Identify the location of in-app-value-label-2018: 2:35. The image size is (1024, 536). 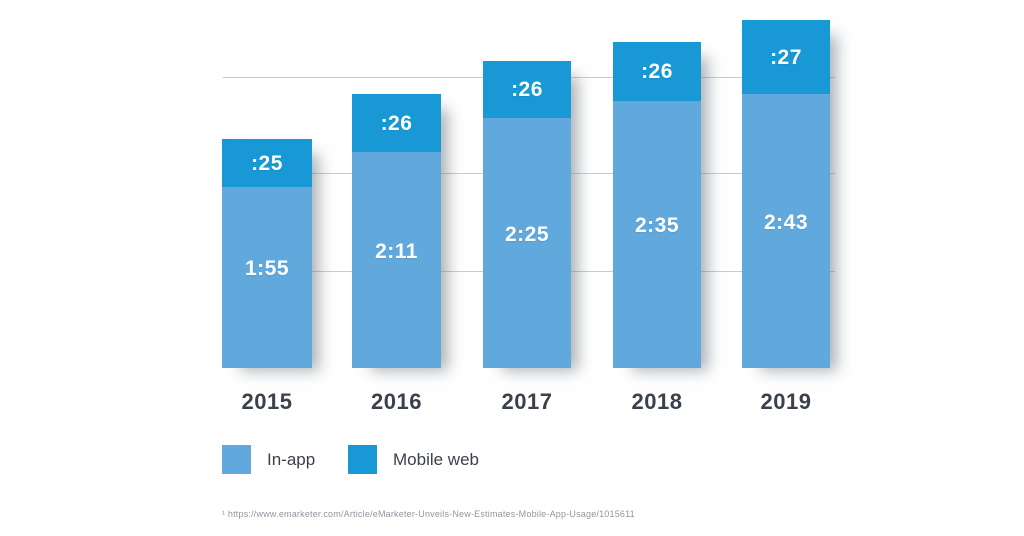
(657, 225).